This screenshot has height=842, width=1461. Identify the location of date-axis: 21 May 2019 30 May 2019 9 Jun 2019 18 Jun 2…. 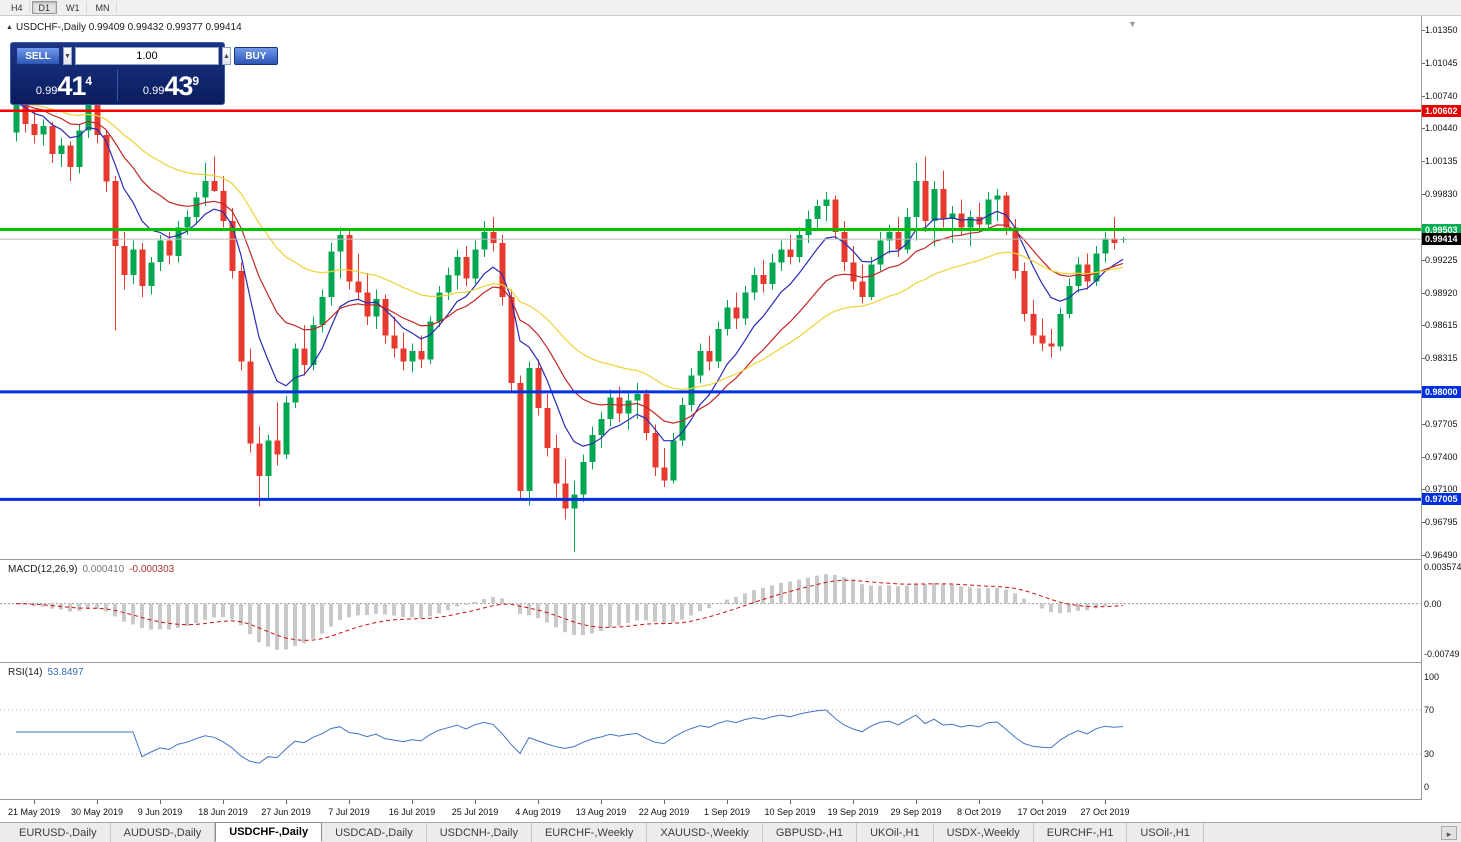
(730, 811).